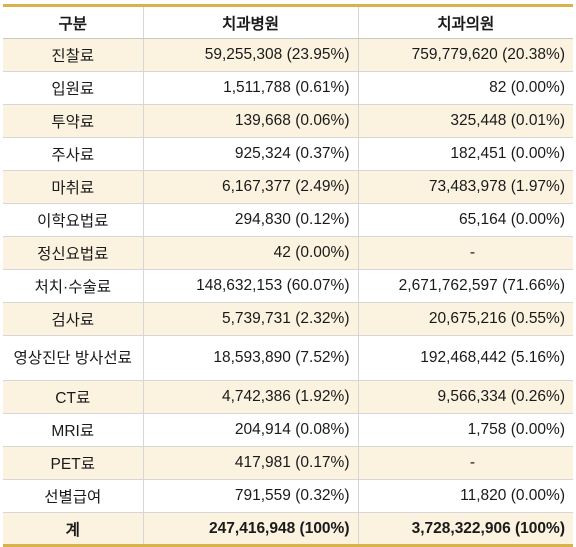  What do you see at coordinates (250, 286) in the screenshot?
I see `row-hospital-value: 148,632,153 (60.07%)` at bounding box center [250, 286].